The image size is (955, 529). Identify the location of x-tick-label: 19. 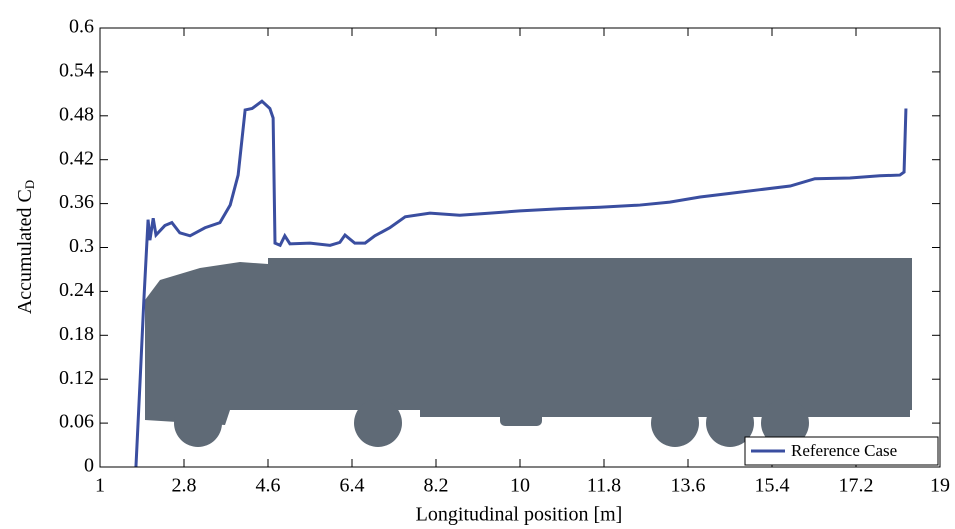
(940, 486).